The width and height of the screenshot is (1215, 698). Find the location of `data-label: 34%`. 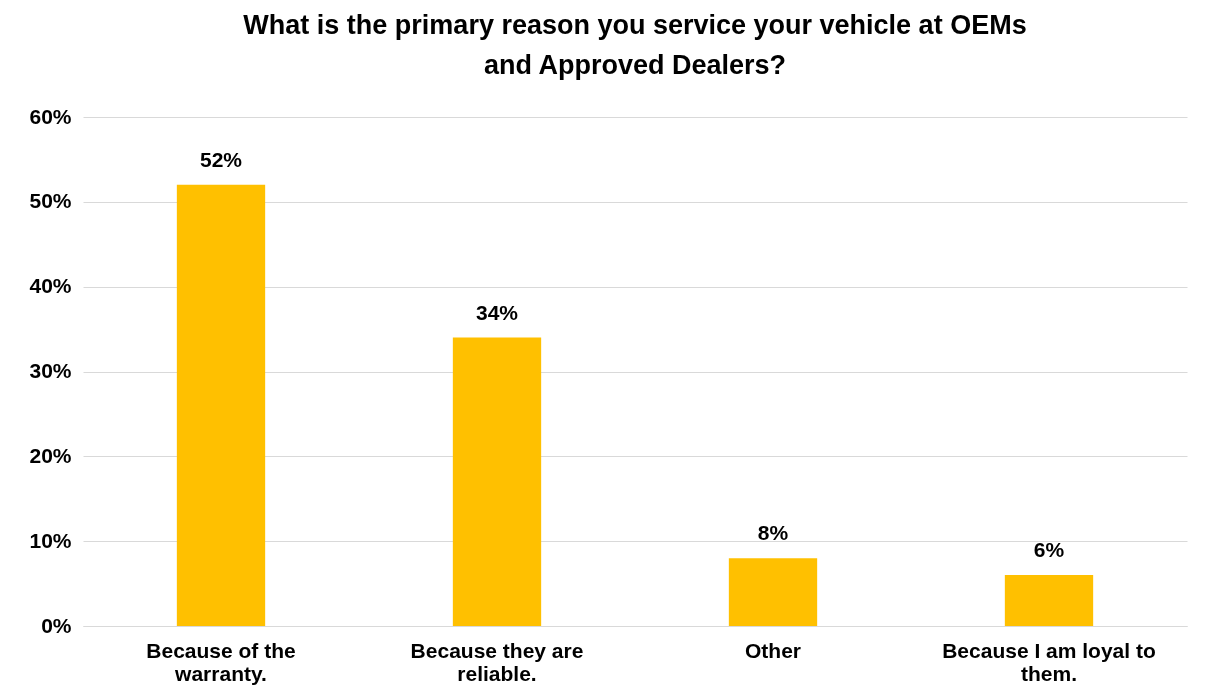

data-label: 34% is located at coordinates (497, 312).